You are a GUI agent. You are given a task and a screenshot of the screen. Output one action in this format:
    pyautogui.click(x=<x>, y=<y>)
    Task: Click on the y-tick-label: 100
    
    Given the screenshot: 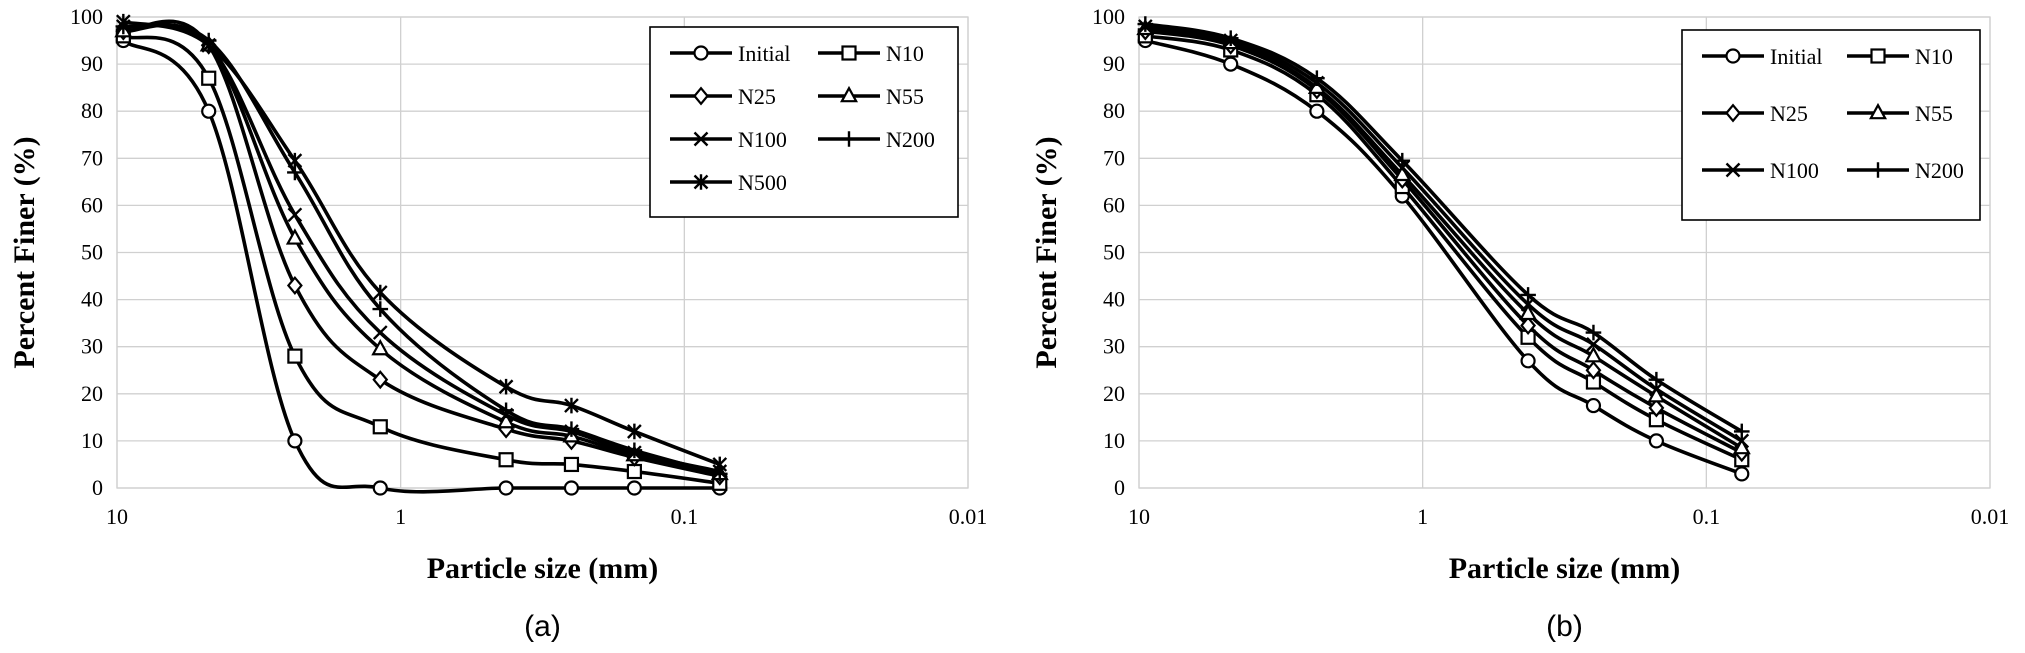 What is the action you would take?
    pyautogui.click(x=86, y=16)
    